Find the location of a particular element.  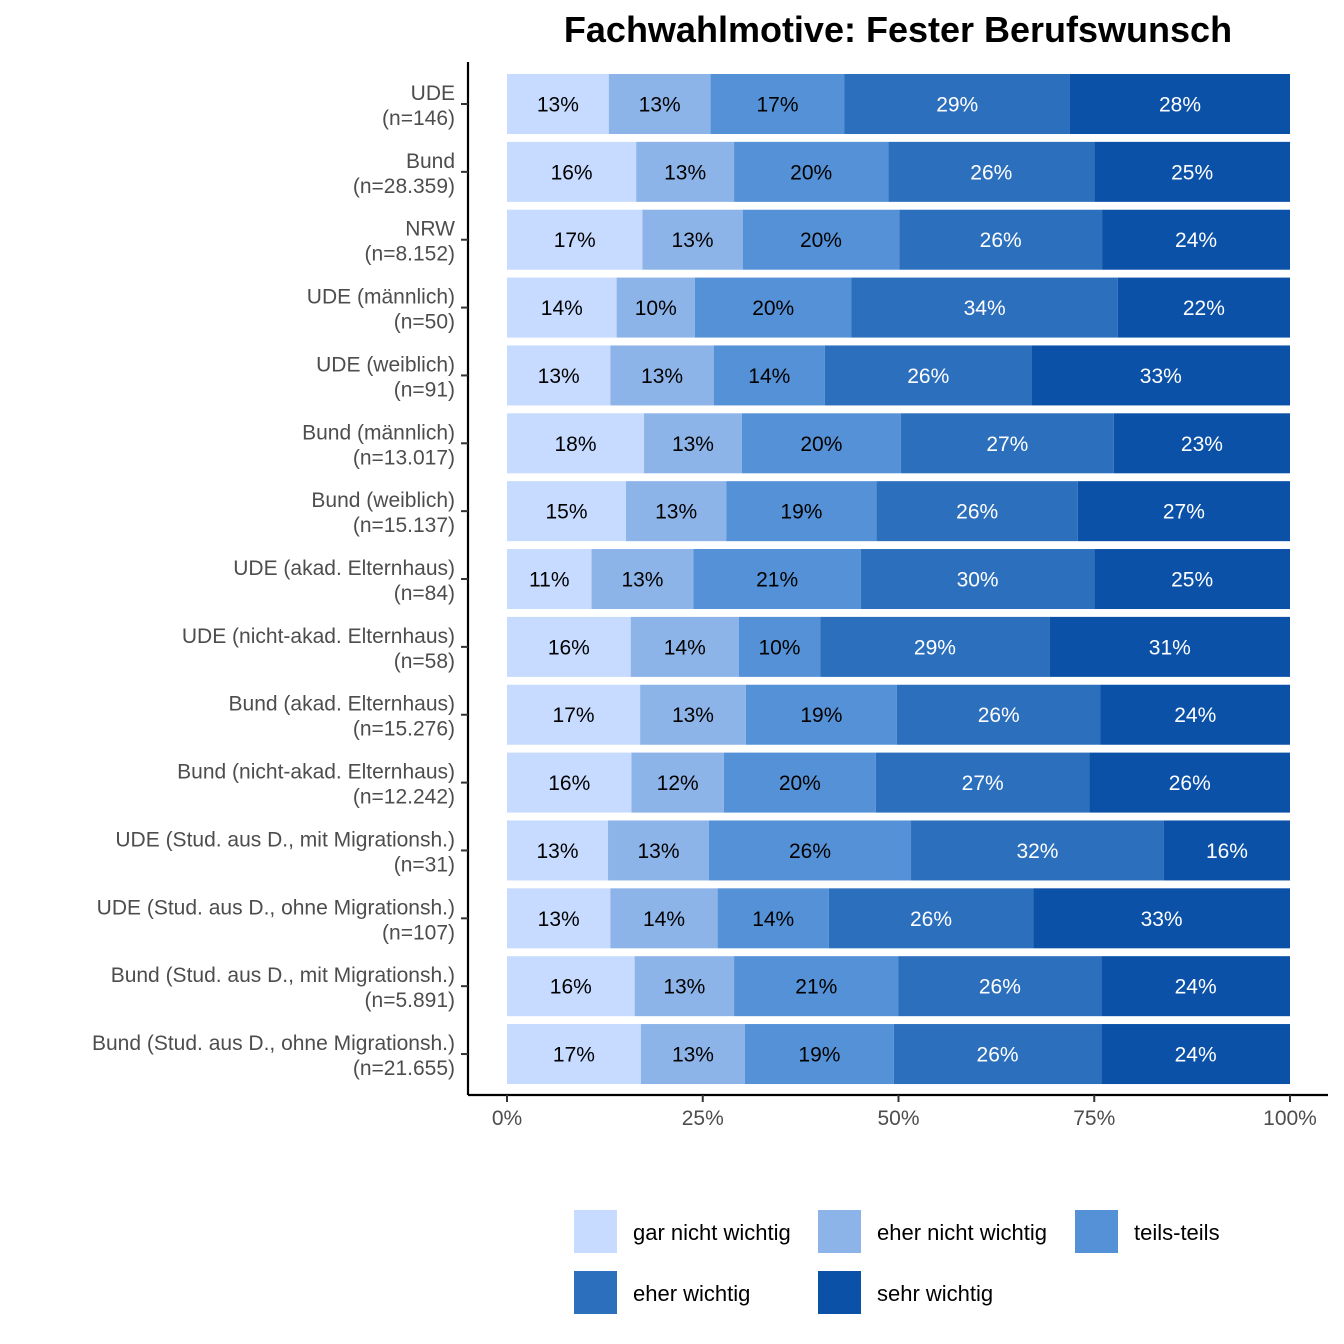

category-n-label: (n=28.359) is located at coordinates (404, 186).